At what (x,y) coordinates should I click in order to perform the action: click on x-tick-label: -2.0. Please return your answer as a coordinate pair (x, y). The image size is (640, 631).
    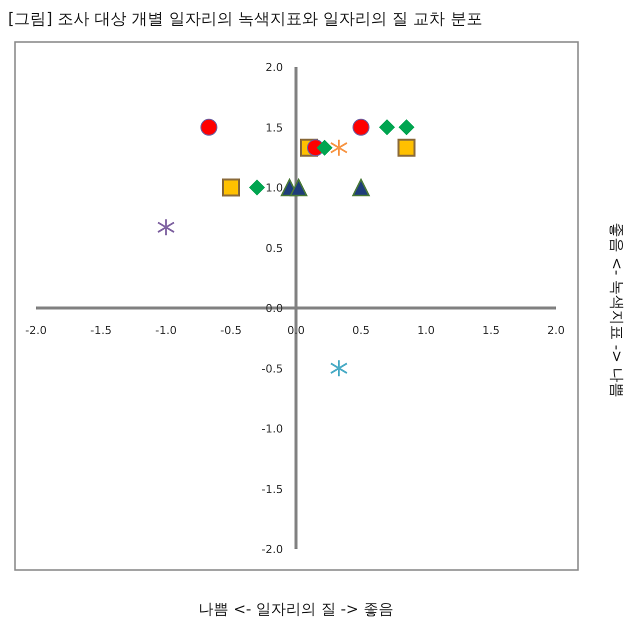
    Looking at the image, I should click on (36, 330).